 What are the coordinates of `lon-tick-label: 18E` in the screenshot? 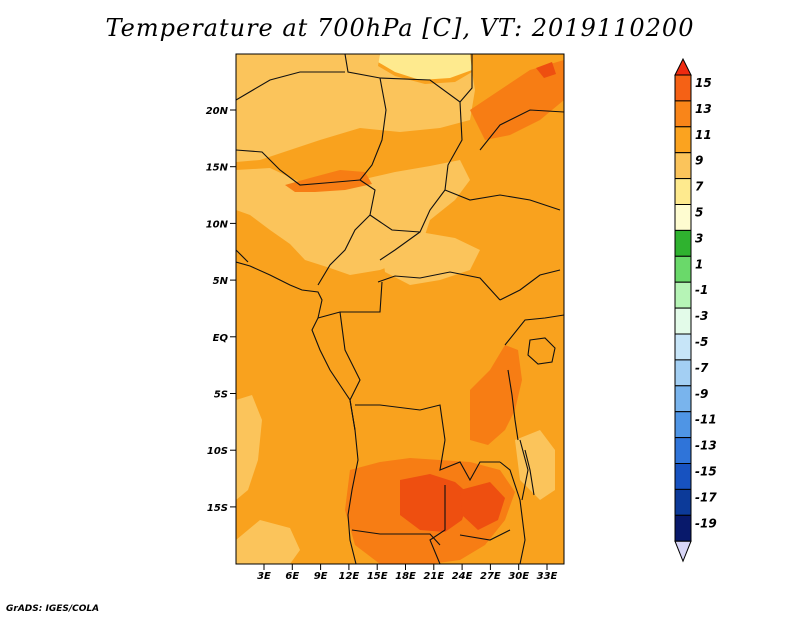 It's located at (405, 576).